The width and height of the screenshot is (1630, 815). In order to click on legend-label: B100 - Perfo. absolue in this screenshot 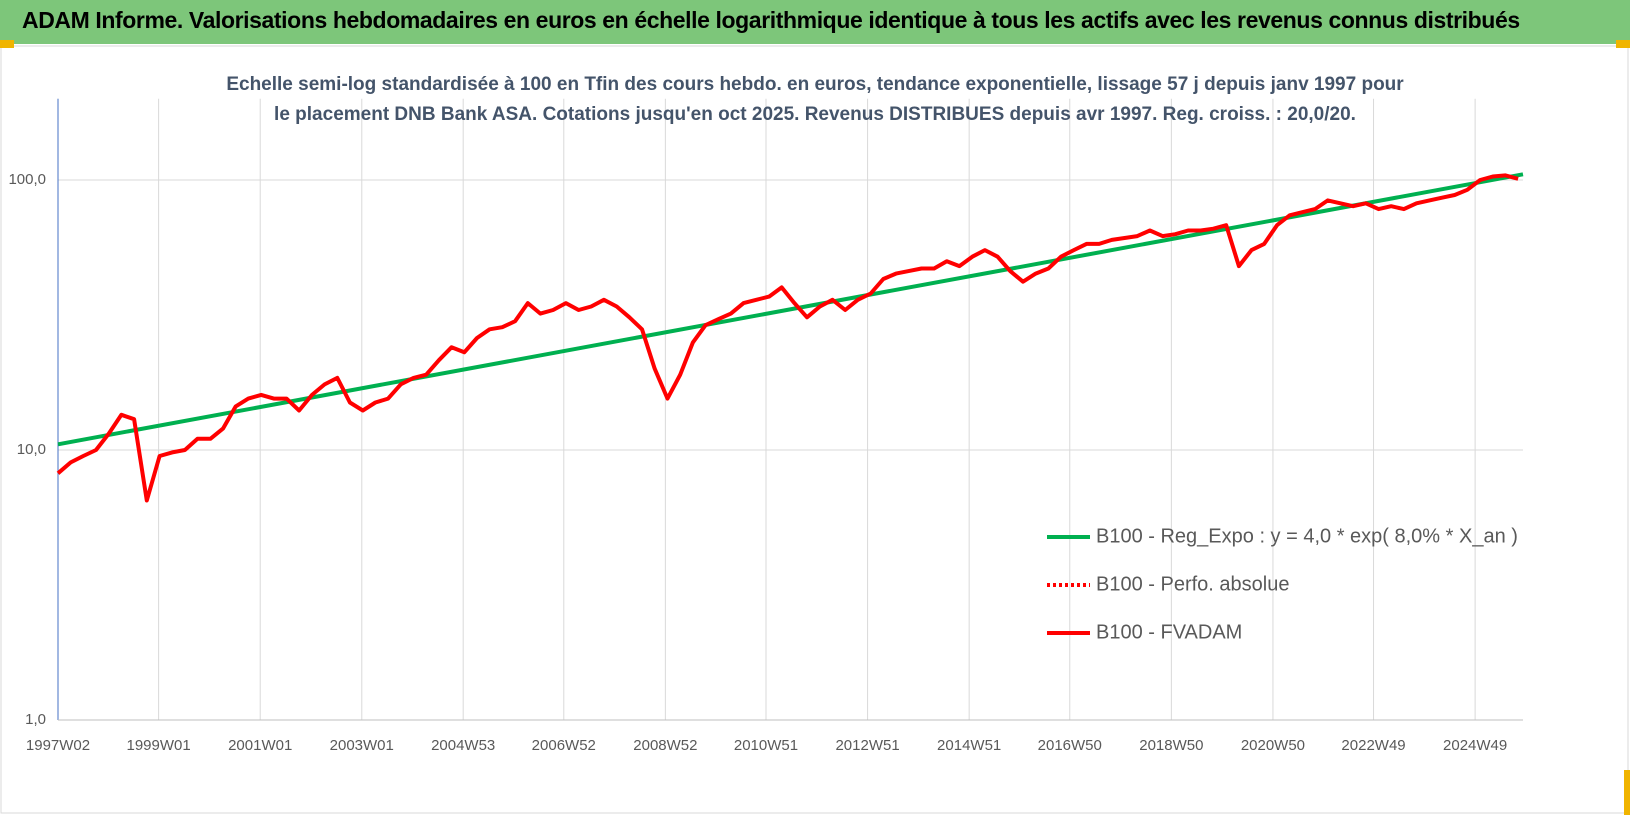, I will do `click(1192, 584)`.